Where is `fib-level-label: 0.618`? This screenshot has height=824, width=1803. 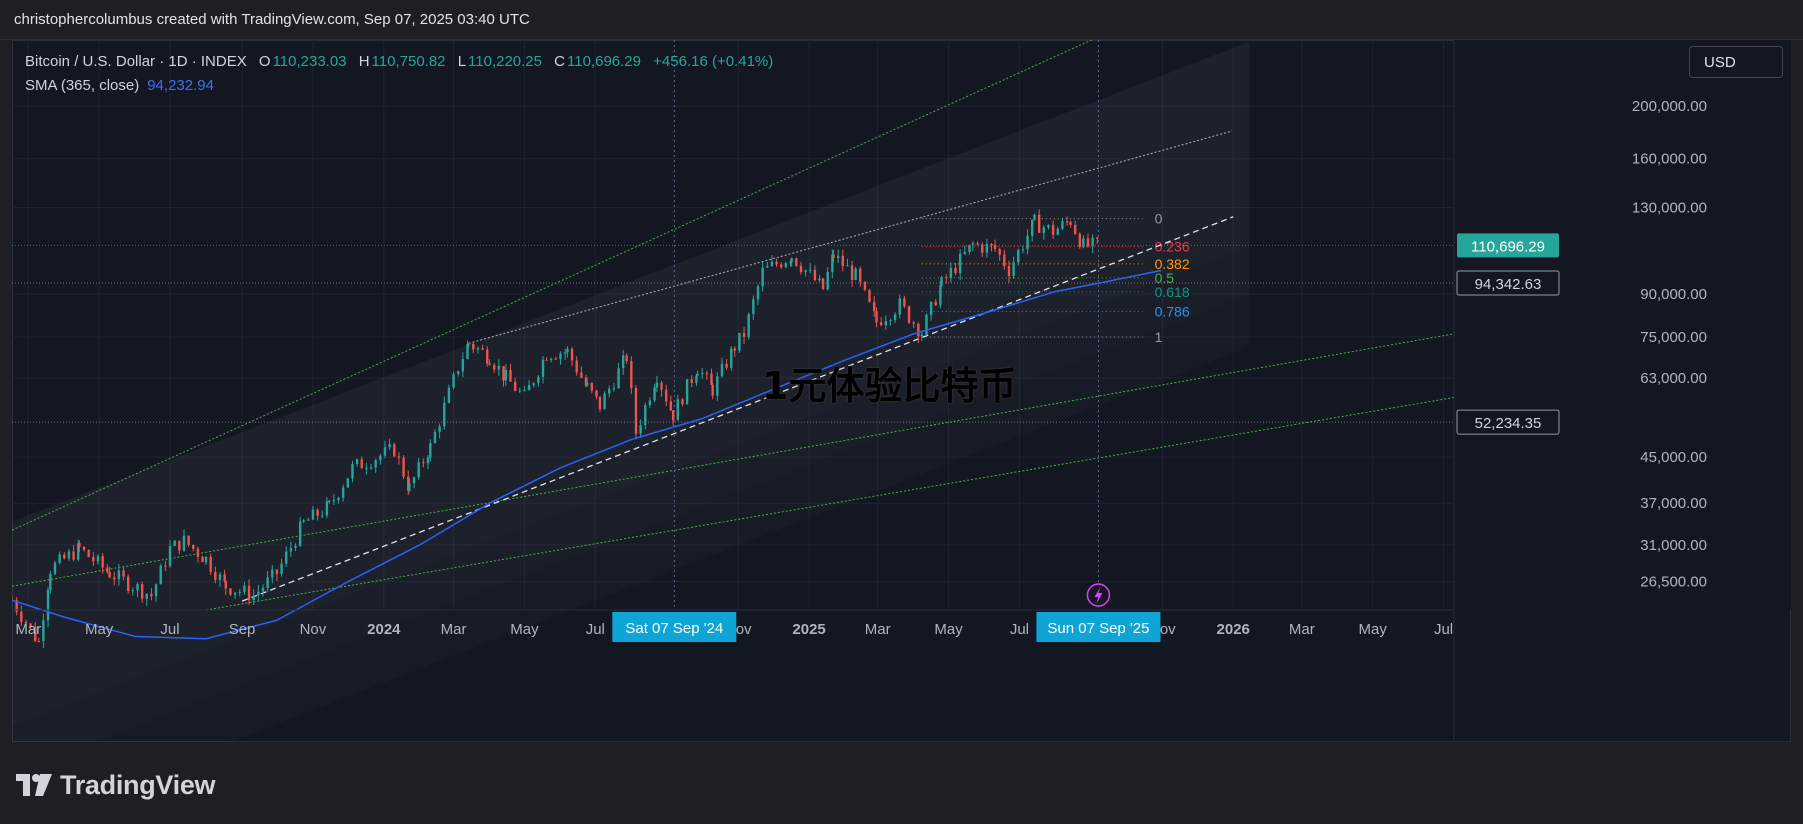
fib-level-label: 0.618 is located at coordinates (1172, 292).